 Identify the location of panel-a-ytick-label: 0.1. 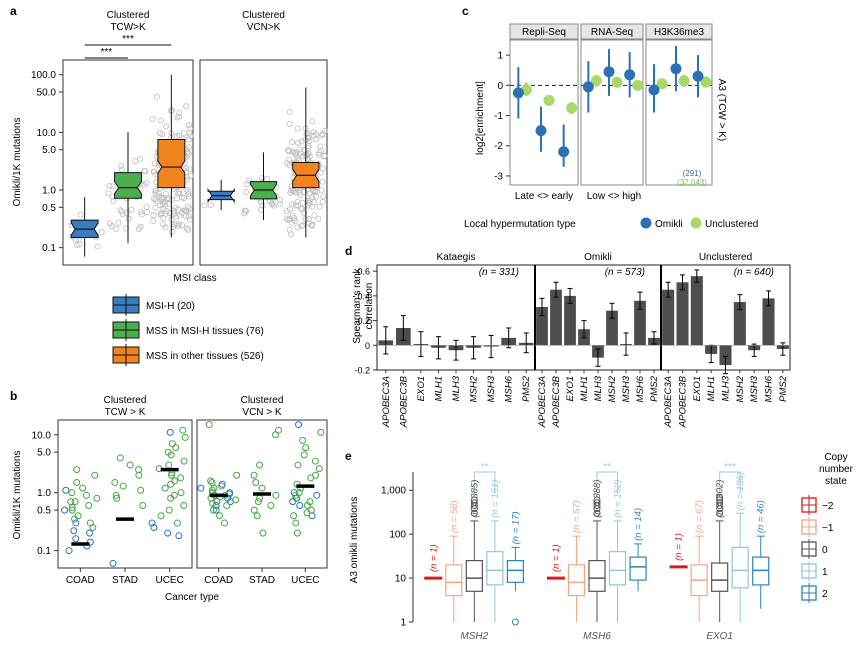
(49, 248).